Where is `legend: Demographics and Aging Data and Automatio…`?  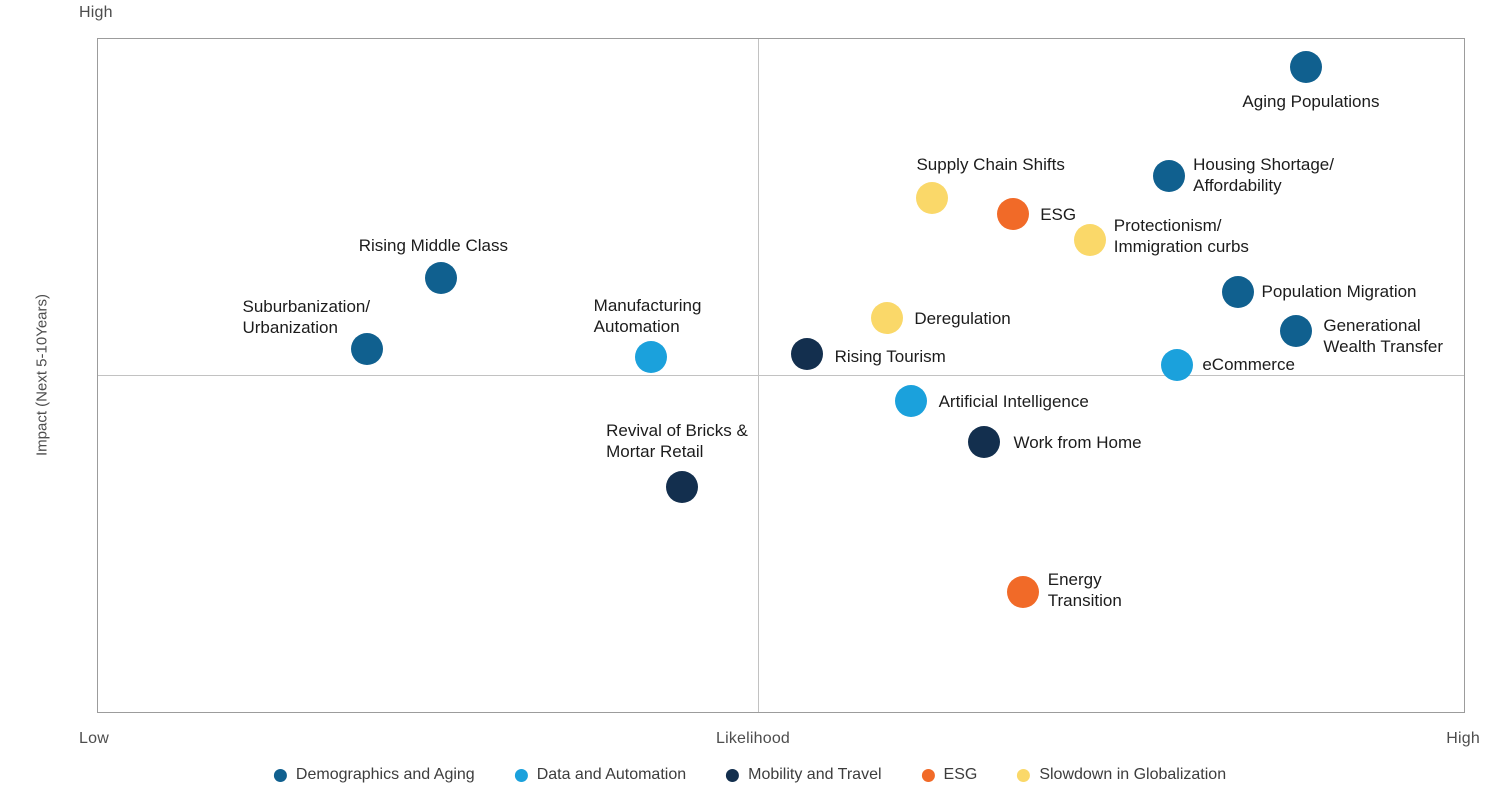 legend: Demographics and Aging Data and Automatio… is located at coordinates (749, 775).